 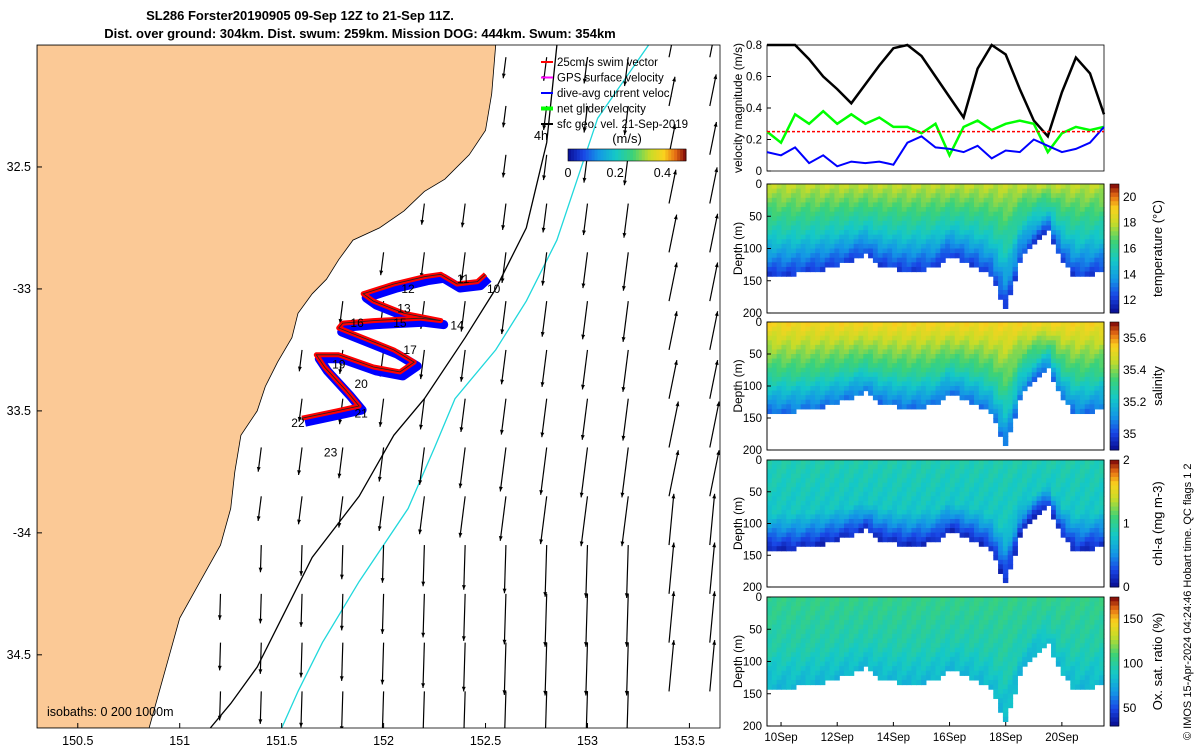 What do you see at coordinates (1114, 298) in the screenshot?
I see `temperature-panel-cbar-cell` at bounding box center [1114, 298].